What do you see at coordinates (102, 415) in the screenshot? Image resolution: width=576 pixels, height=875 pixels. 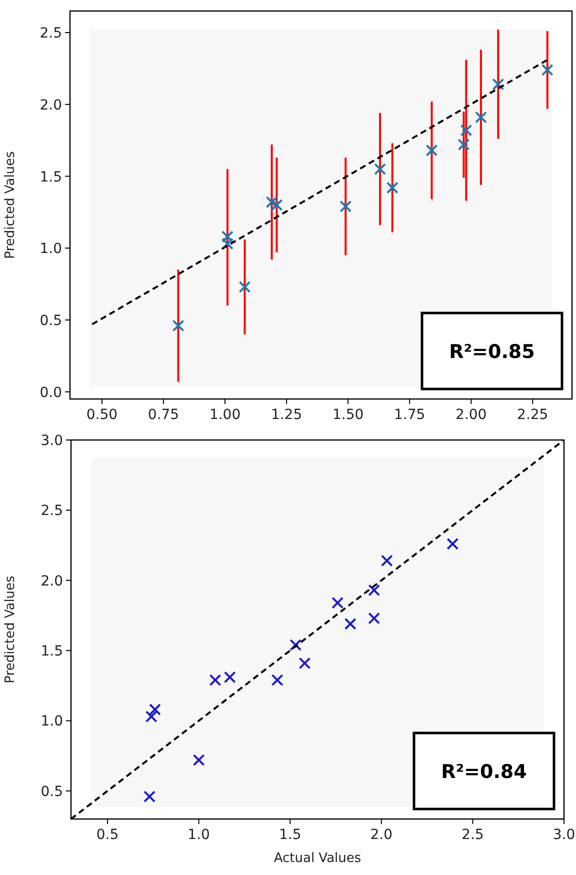 I see `x-tick-label: 0.50` at bounding box center [102, 415].